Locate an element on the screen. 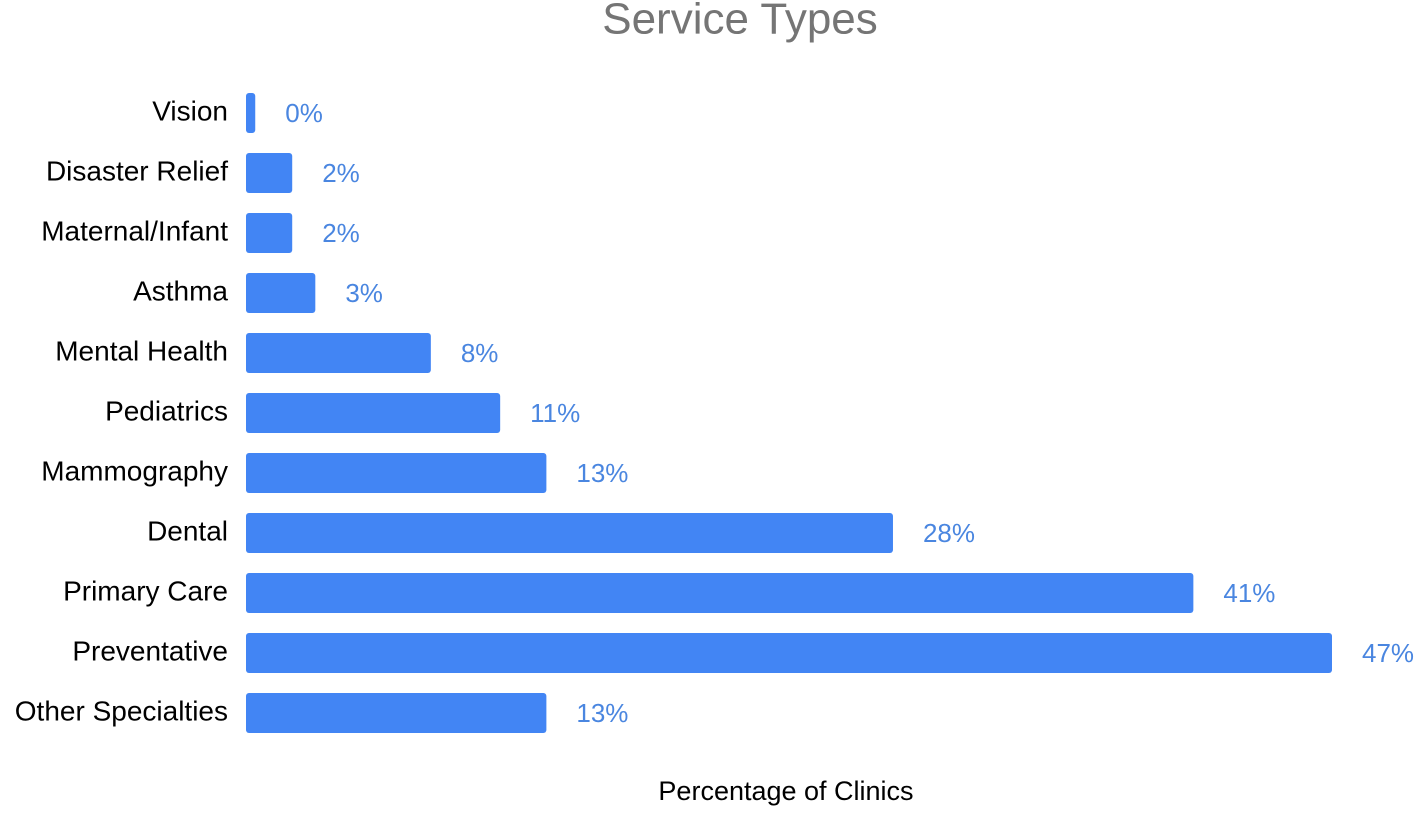  y-tick-label: Other Specialties is located at coordinates (121, 710).